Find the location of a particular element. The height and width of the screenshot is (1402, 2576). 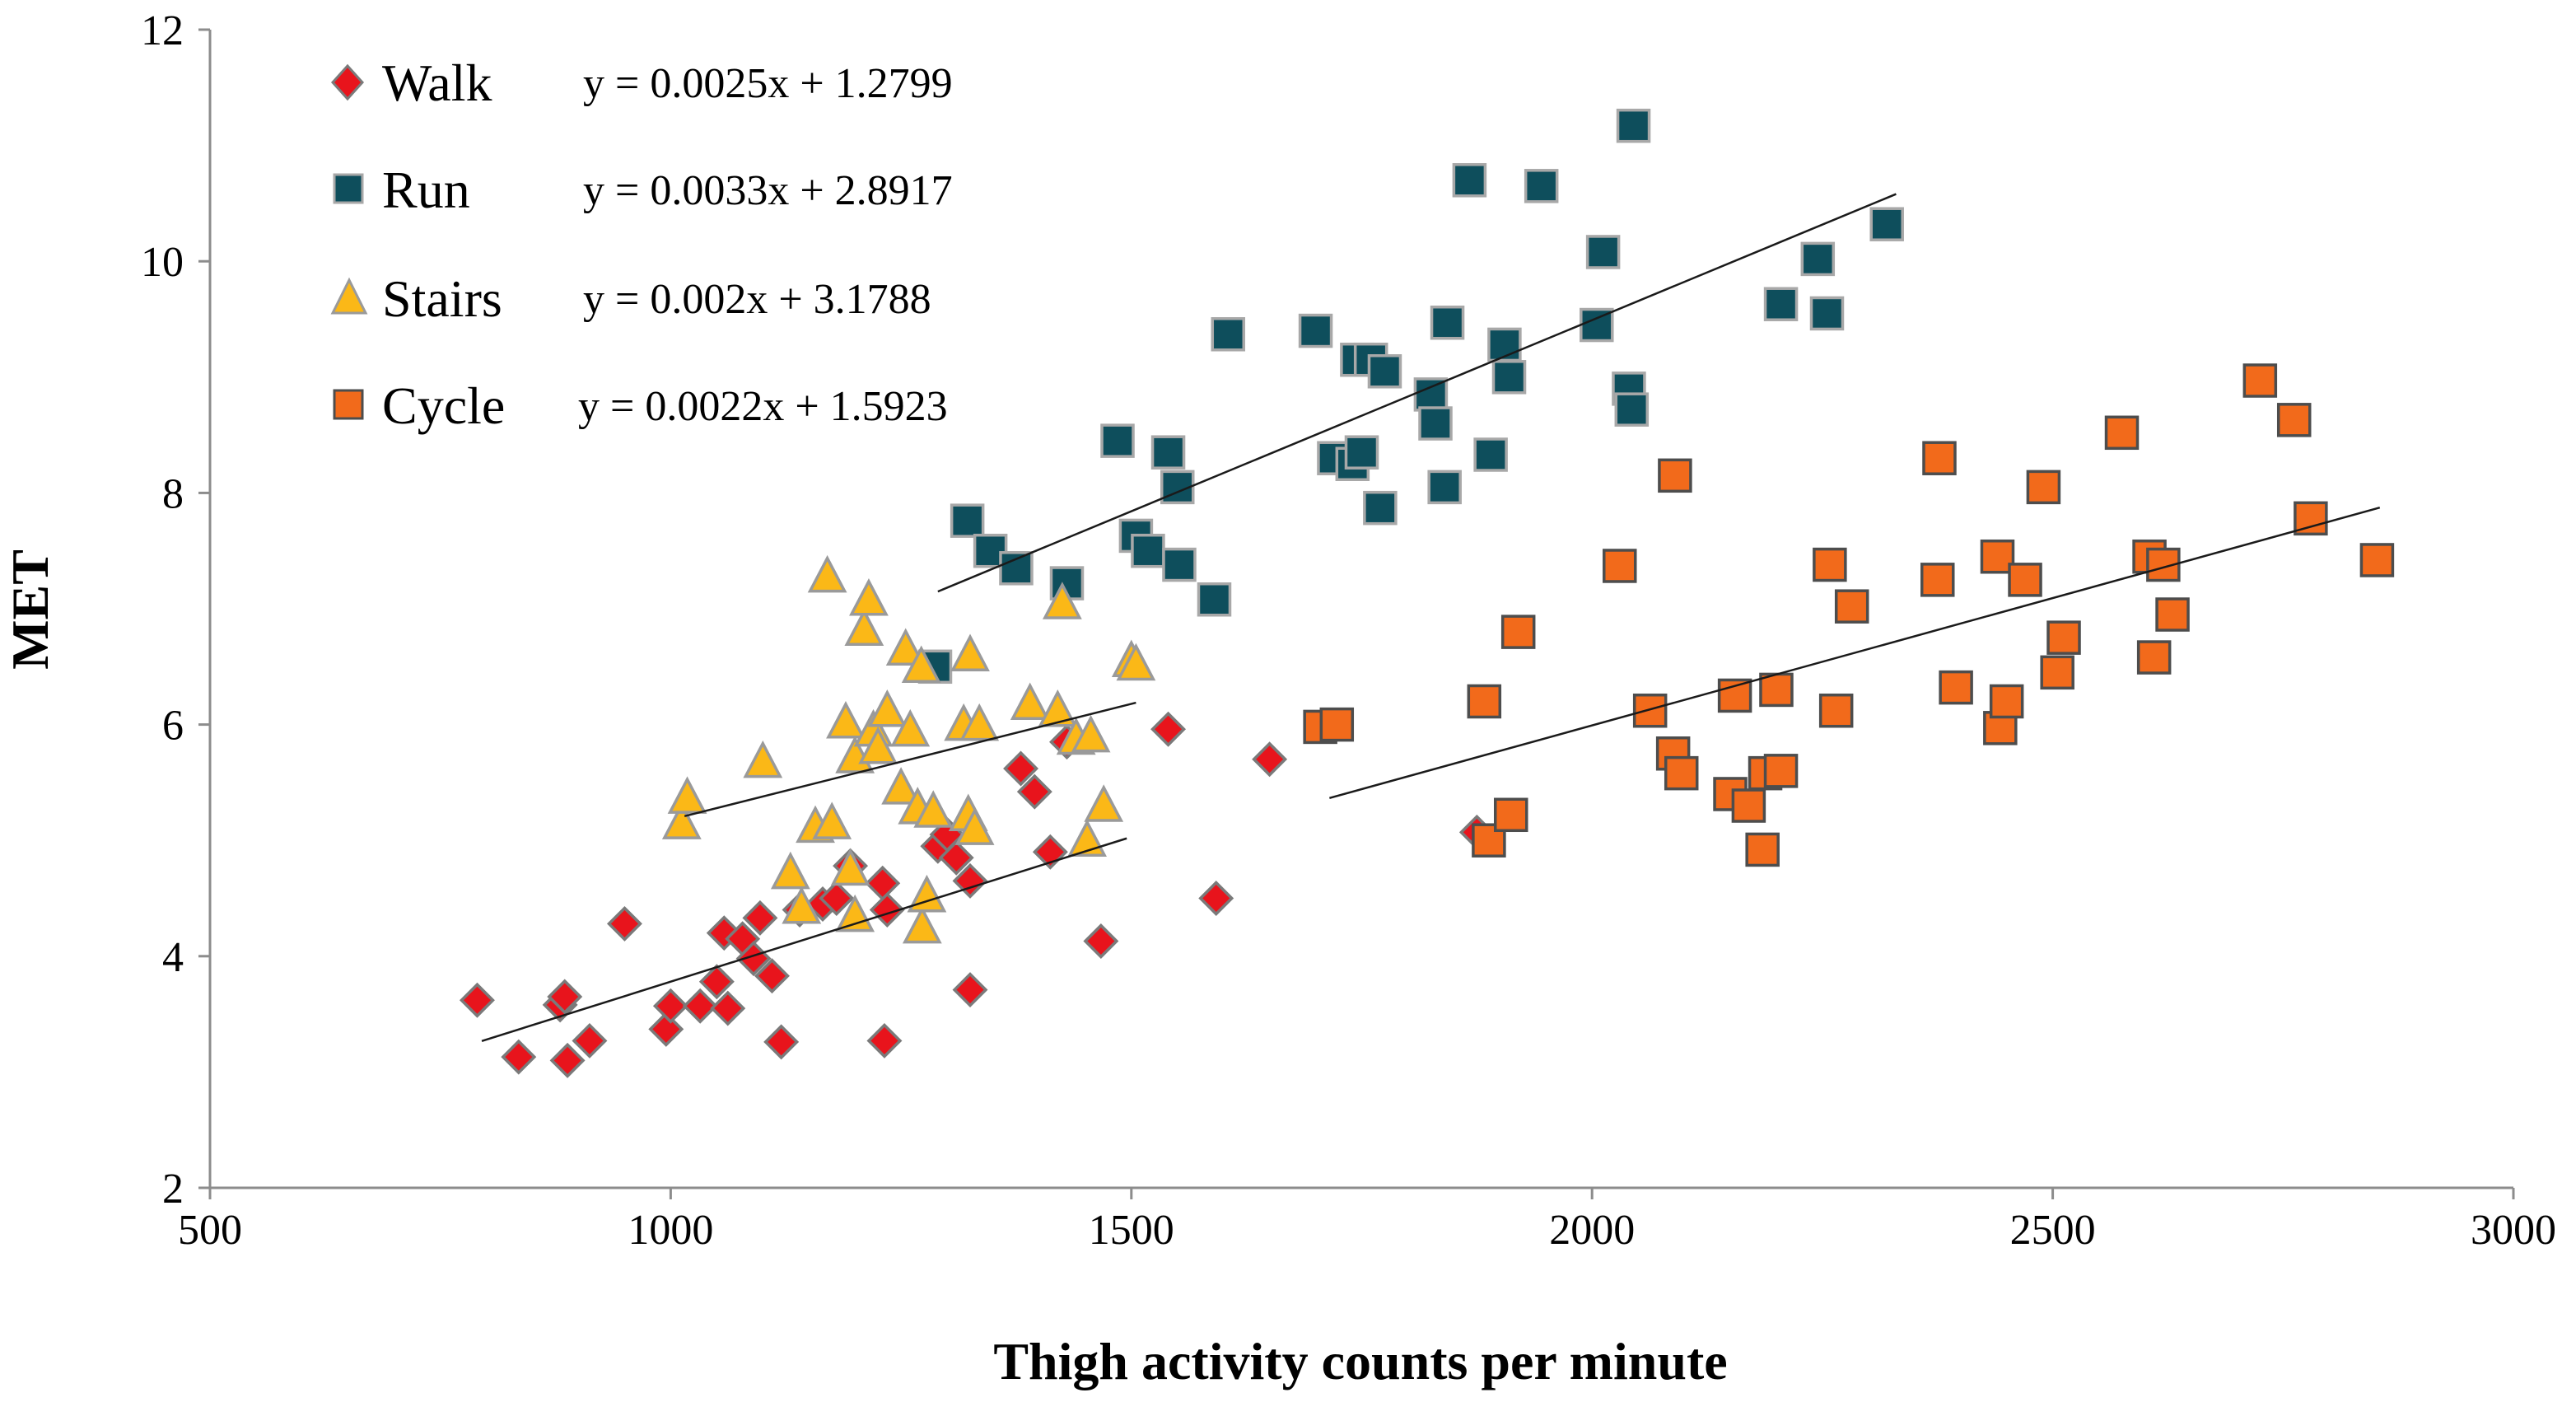

x-axis-title: Thigh activity counts per minute is located at coordinates (1360, 1361).